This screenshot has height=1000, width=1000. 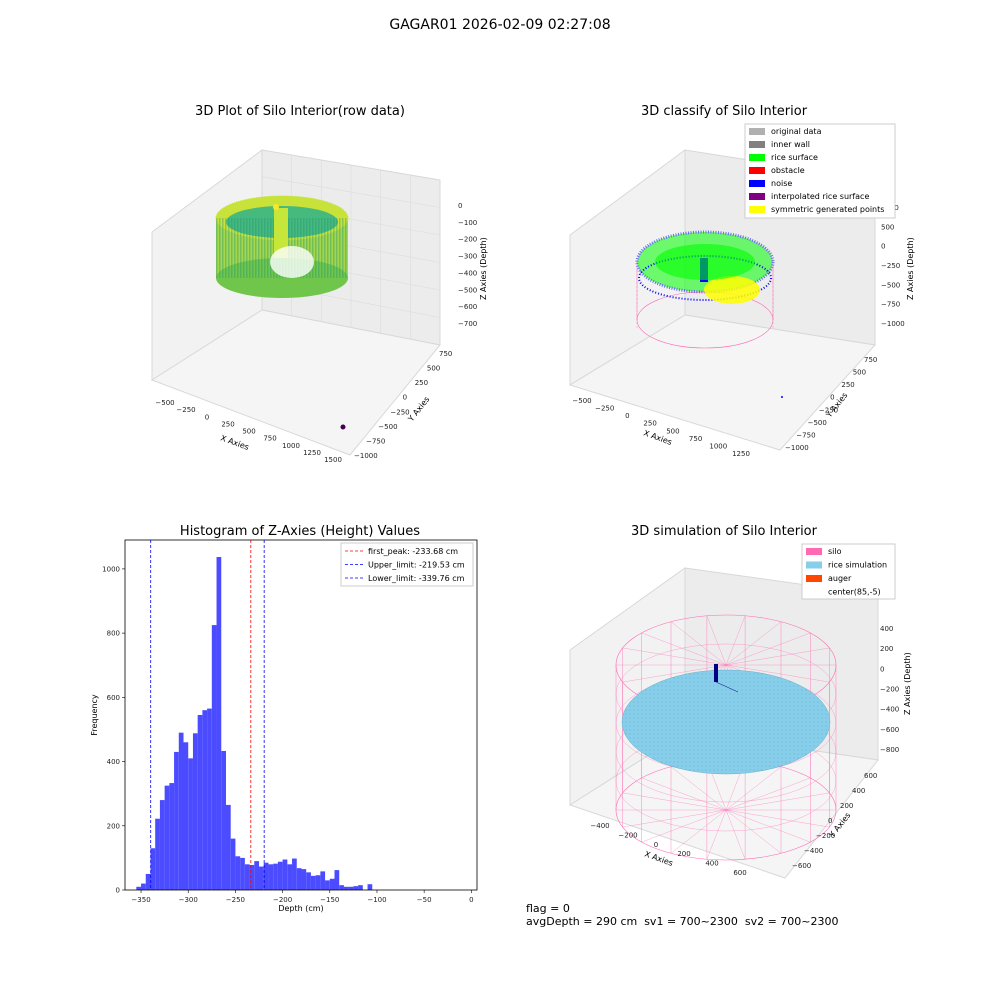 I want to click on histogram-y-ticks: 0 200 400 600 800 1000, so click(x=113, y=730).